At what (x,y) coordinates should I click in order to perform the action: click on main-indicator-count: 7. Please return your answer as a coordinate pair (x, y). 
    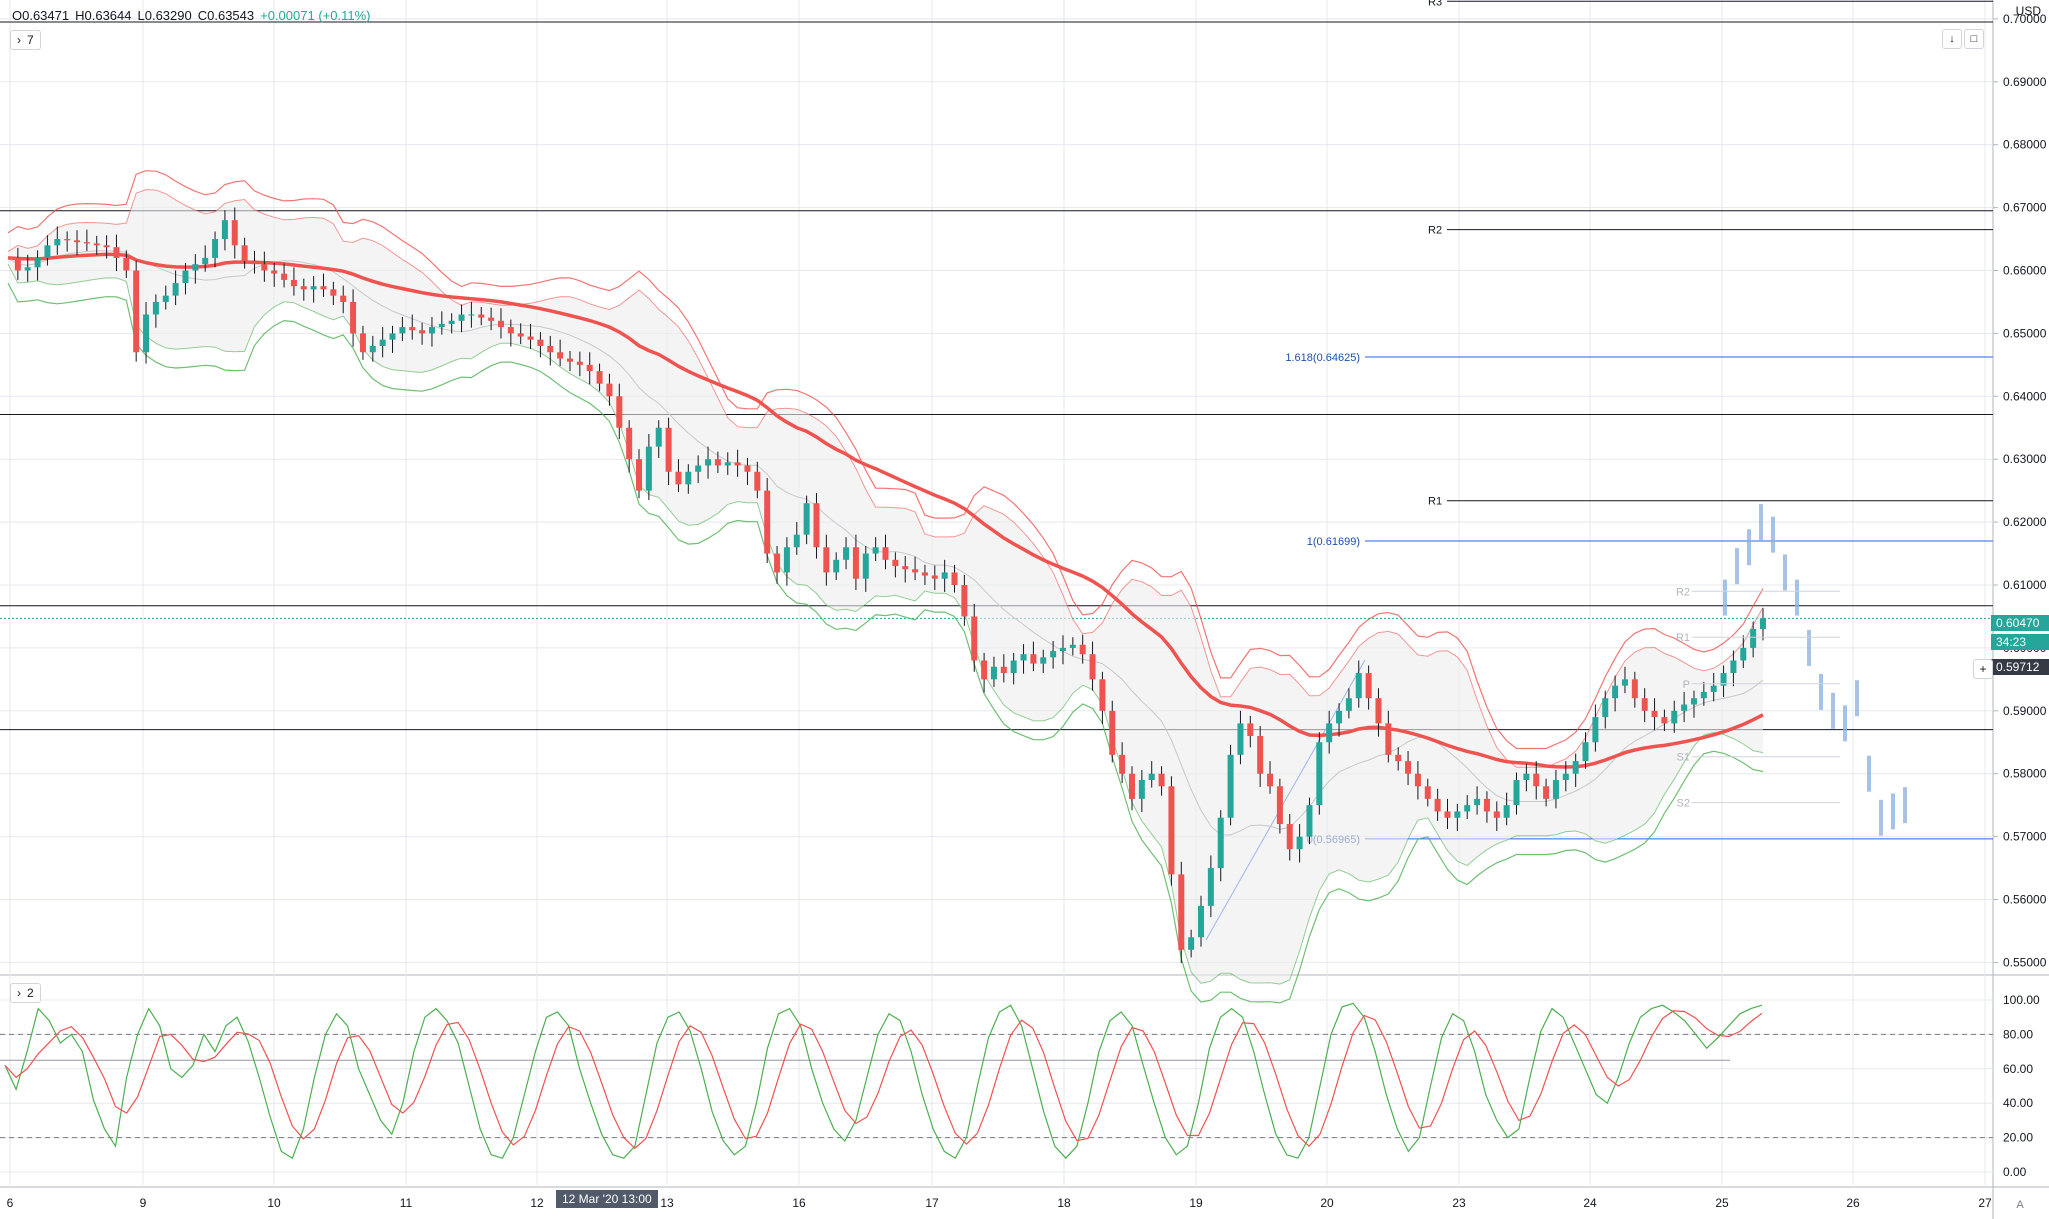
    Looking at the image, I should click on (30, 40).